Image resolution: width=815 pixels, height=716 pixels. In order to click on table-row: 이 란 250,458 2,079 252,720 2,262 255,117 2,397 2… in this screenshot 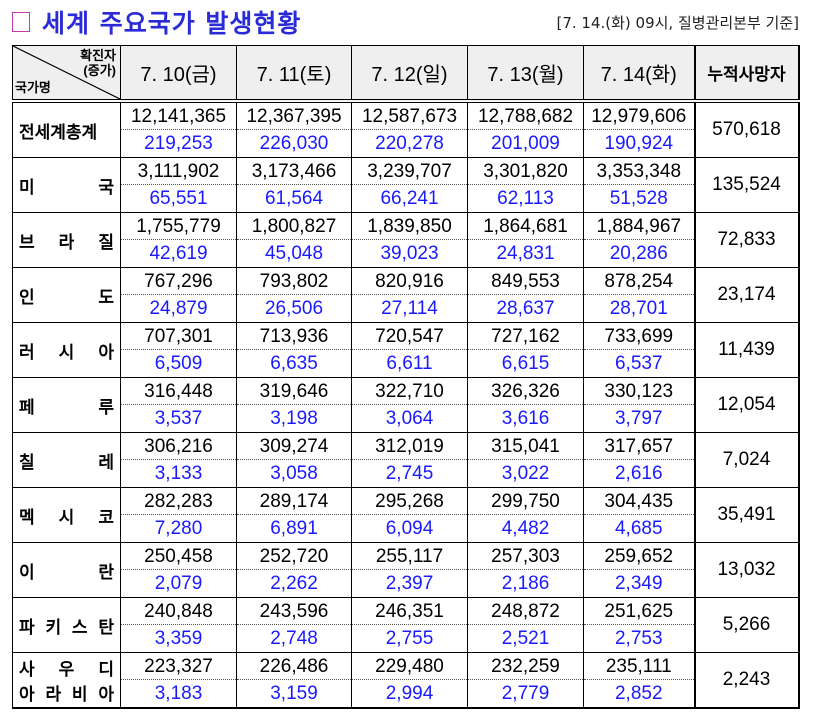, I will do `click(406, 570)`.